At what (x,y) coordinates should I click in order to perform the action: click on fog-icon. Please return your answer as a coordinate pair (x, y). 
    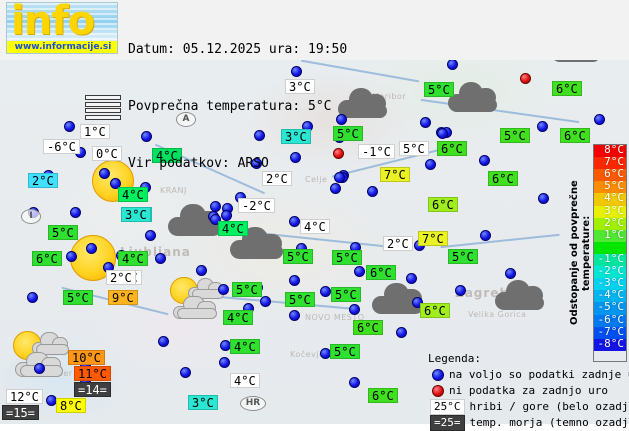
    Looking at the image, I should click on (103, 108).